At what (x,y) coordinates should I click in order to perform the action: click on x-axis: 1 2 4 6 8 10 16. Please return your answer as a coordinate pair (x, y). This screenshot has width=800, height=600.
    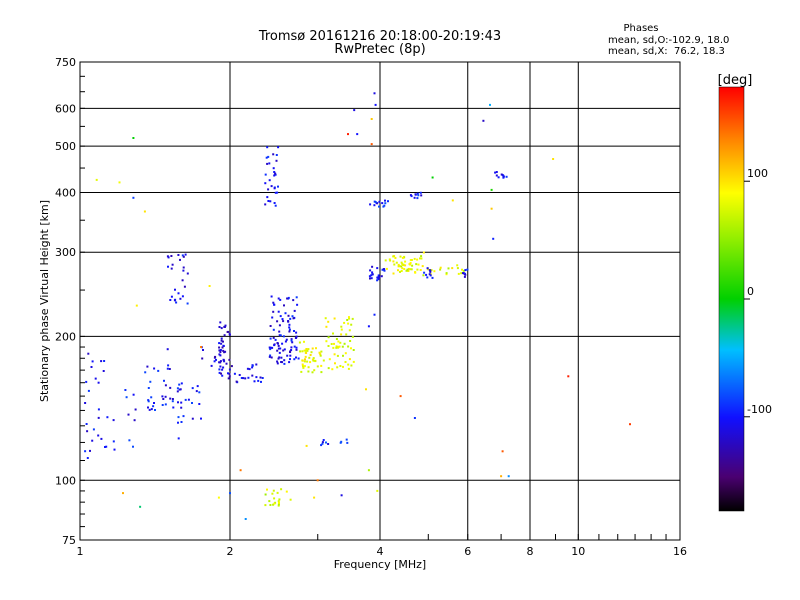
    Looking at the image, I should click on (382, 546).